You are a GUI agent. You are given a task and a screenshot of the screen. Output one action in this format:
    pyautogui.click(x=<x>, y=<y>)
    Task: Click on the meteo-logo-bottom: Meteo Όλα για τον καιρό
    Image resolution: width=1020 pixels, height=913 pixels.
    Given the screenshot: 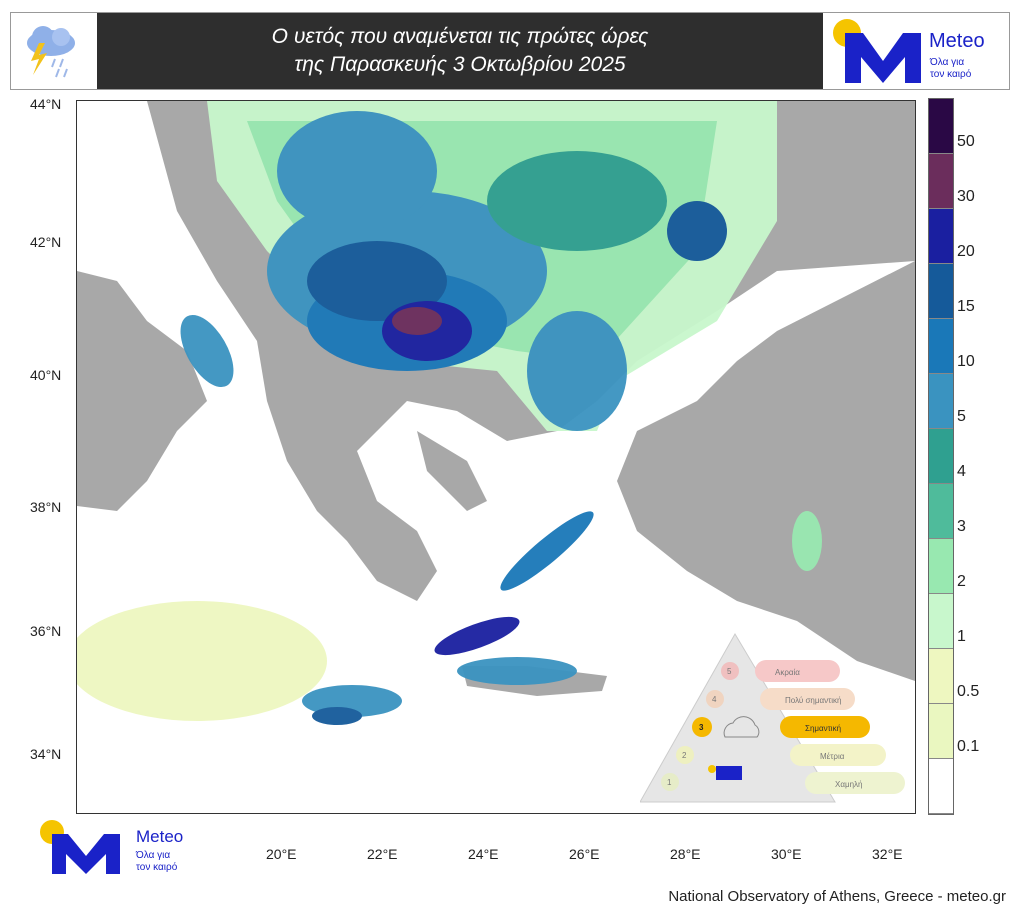 What is the action you would take?
    pyautogui.click(x=111, y=847)
    